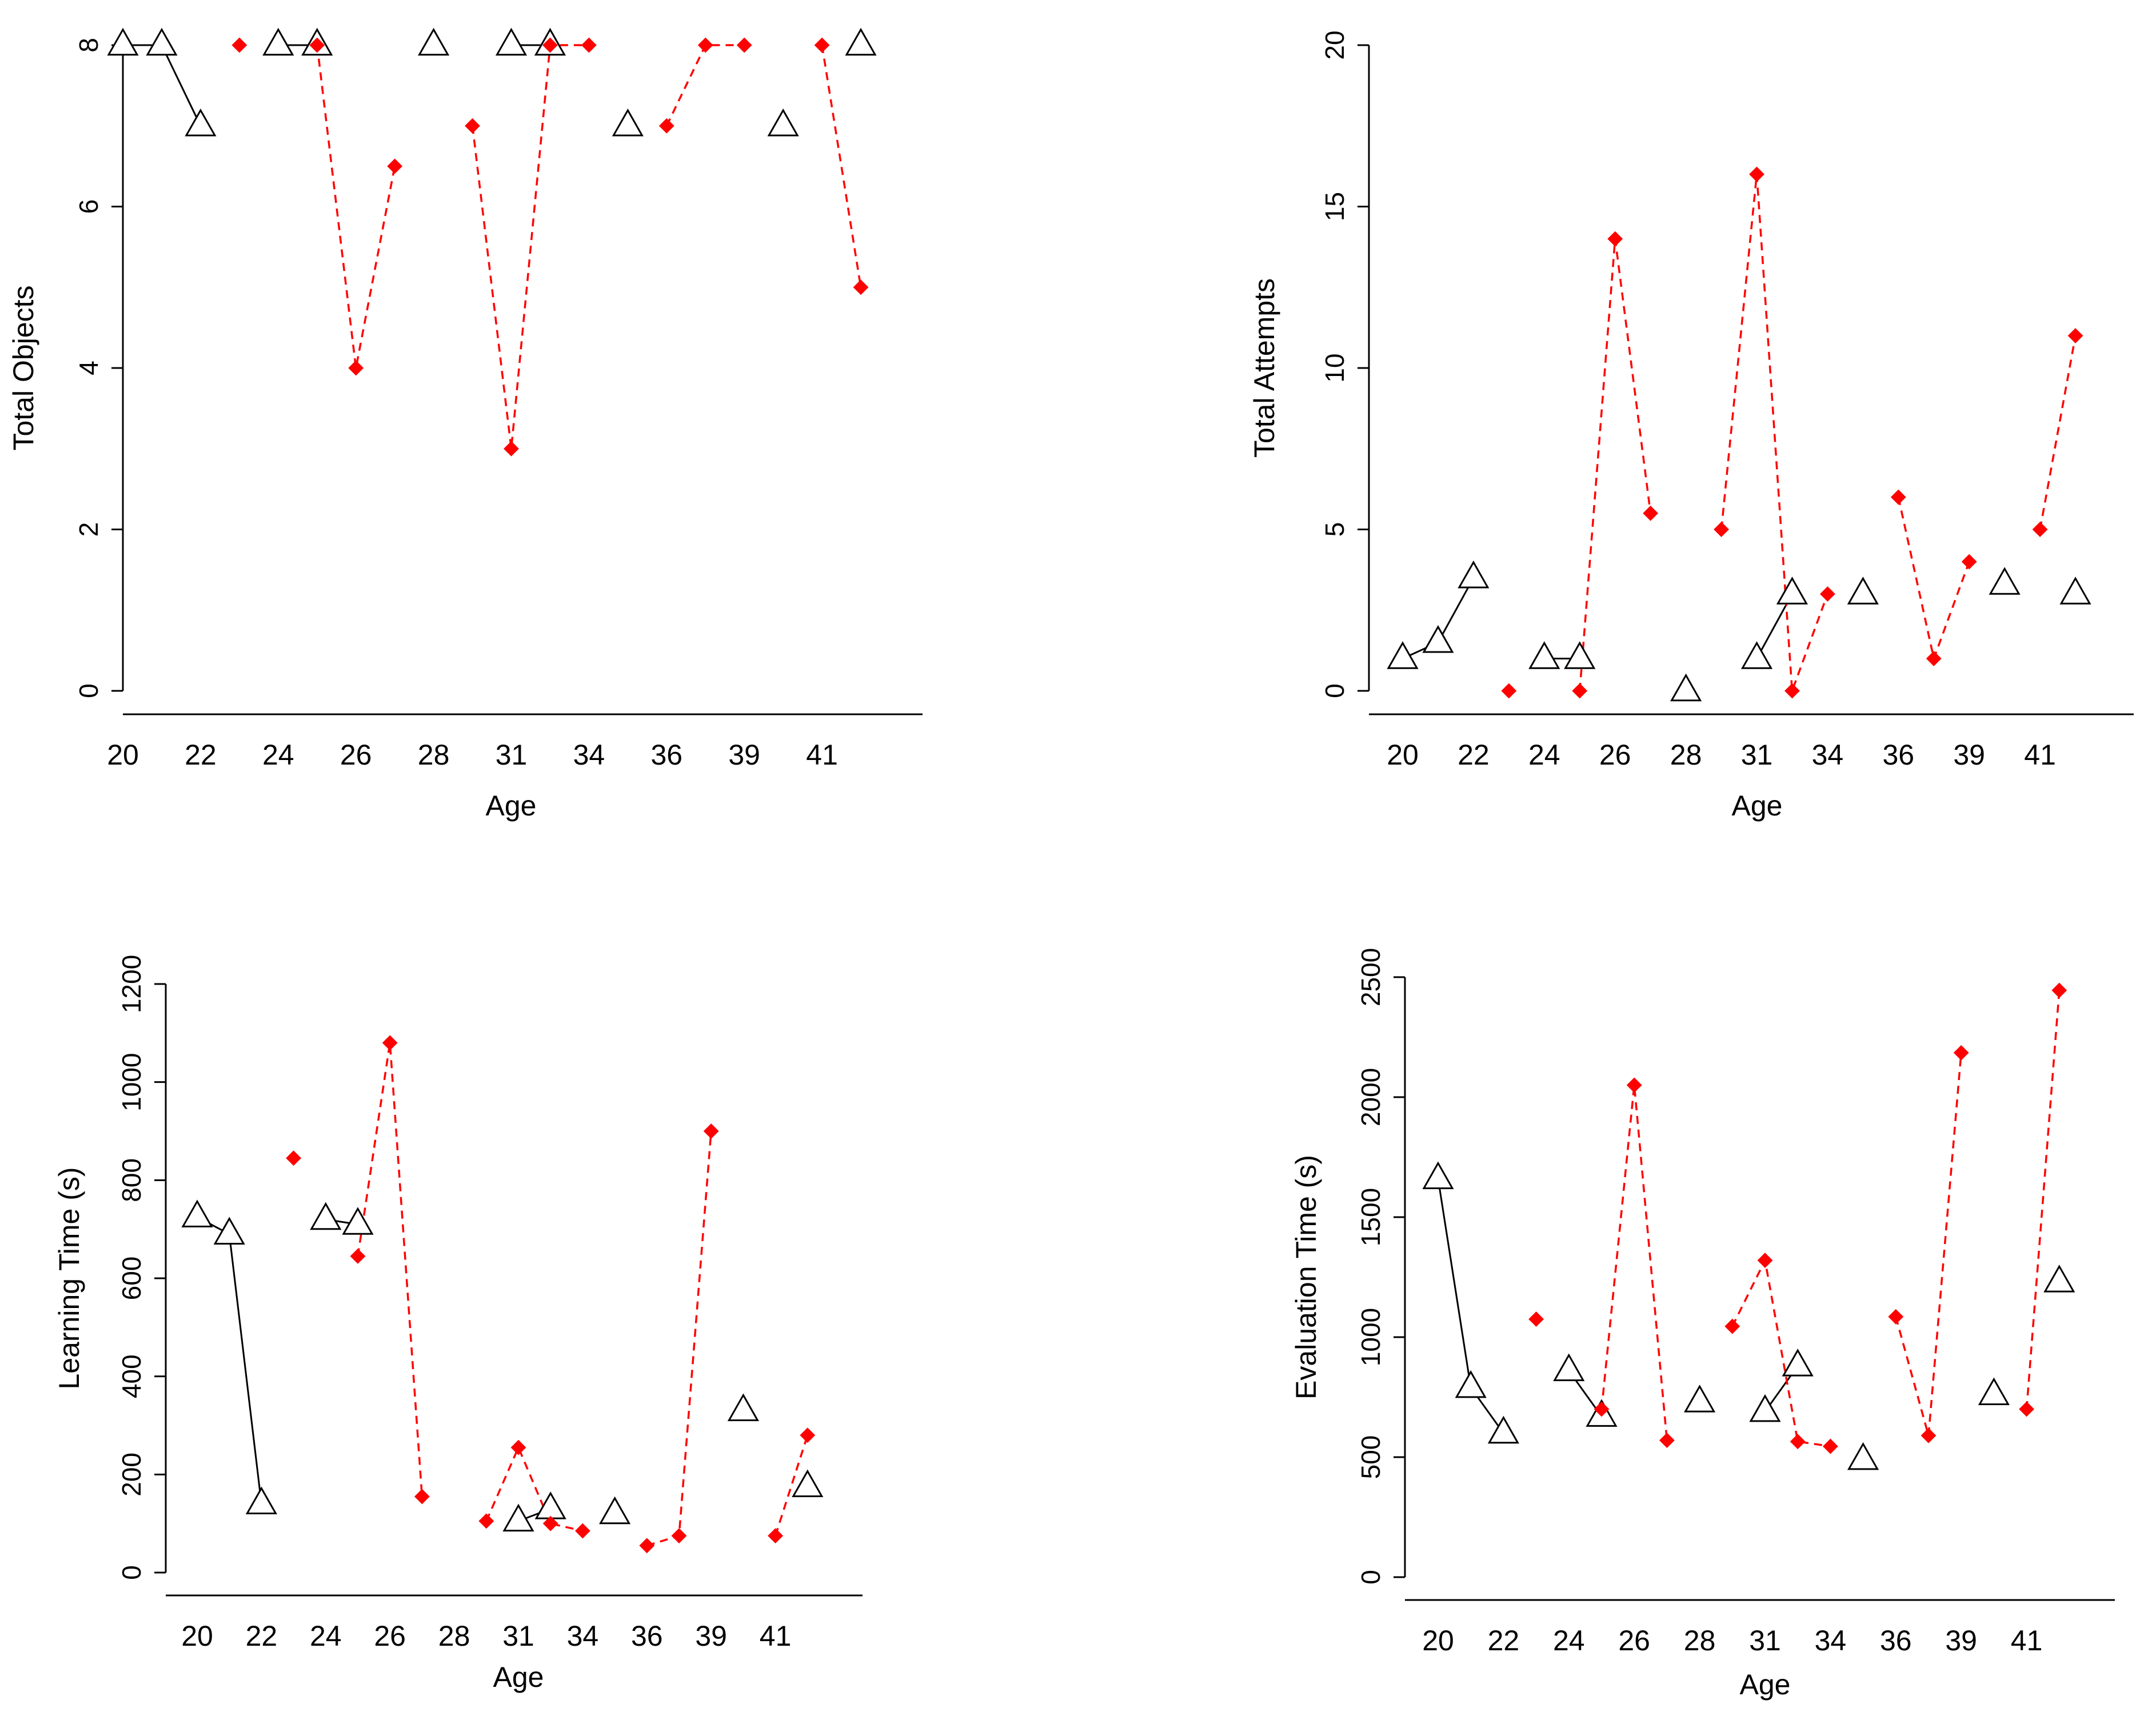 Image resolution: width=2156 pixels, height=1716 pixels. Describe the element at coordinates (744, 755) in the screenshot. I see `x-tick-label: 39` at that location.